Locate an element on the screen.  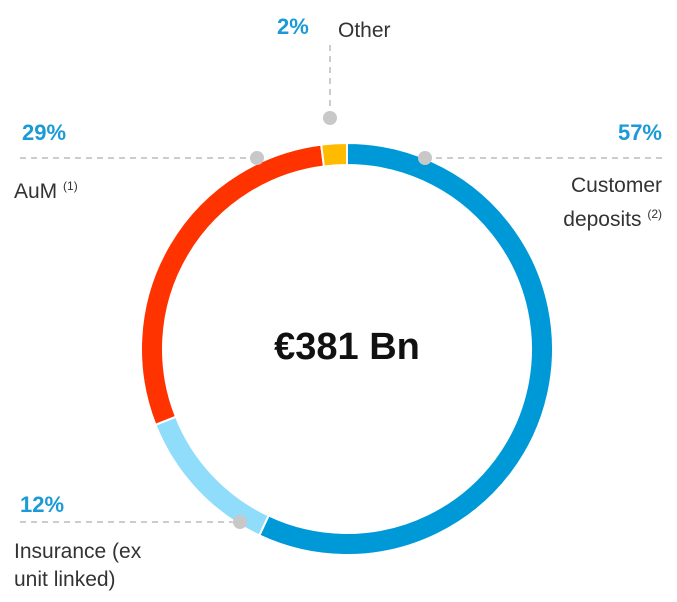
category-name: Customer deposits is located at coordinates (612, 202).